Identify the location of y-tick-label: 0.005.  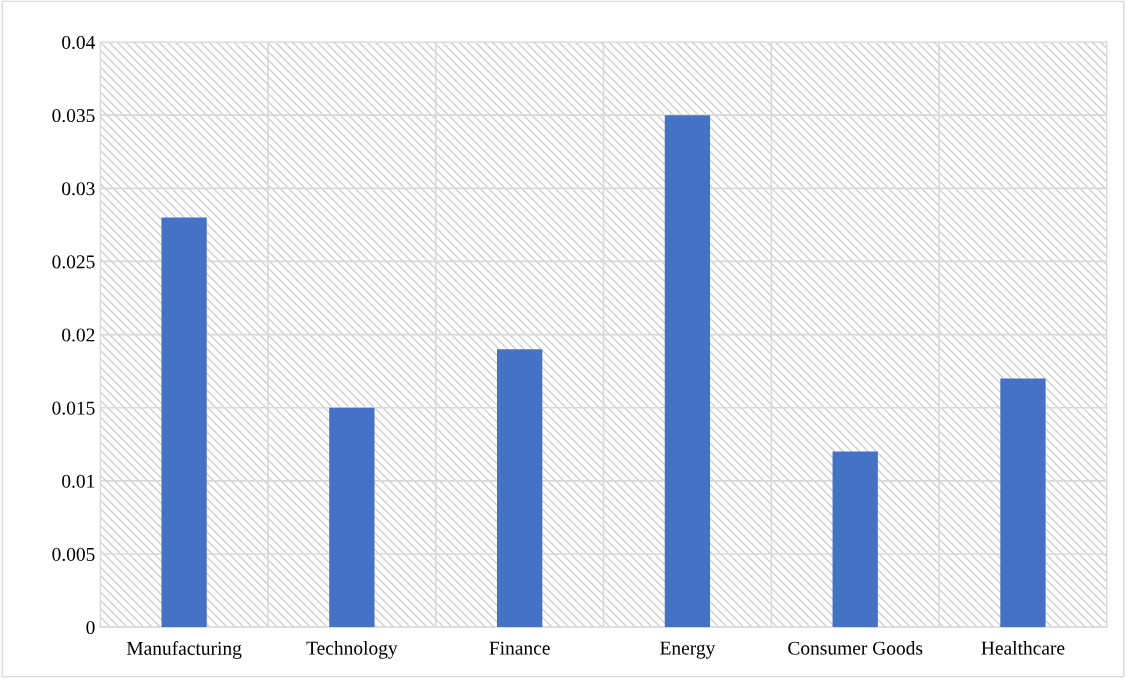
(73, 554).